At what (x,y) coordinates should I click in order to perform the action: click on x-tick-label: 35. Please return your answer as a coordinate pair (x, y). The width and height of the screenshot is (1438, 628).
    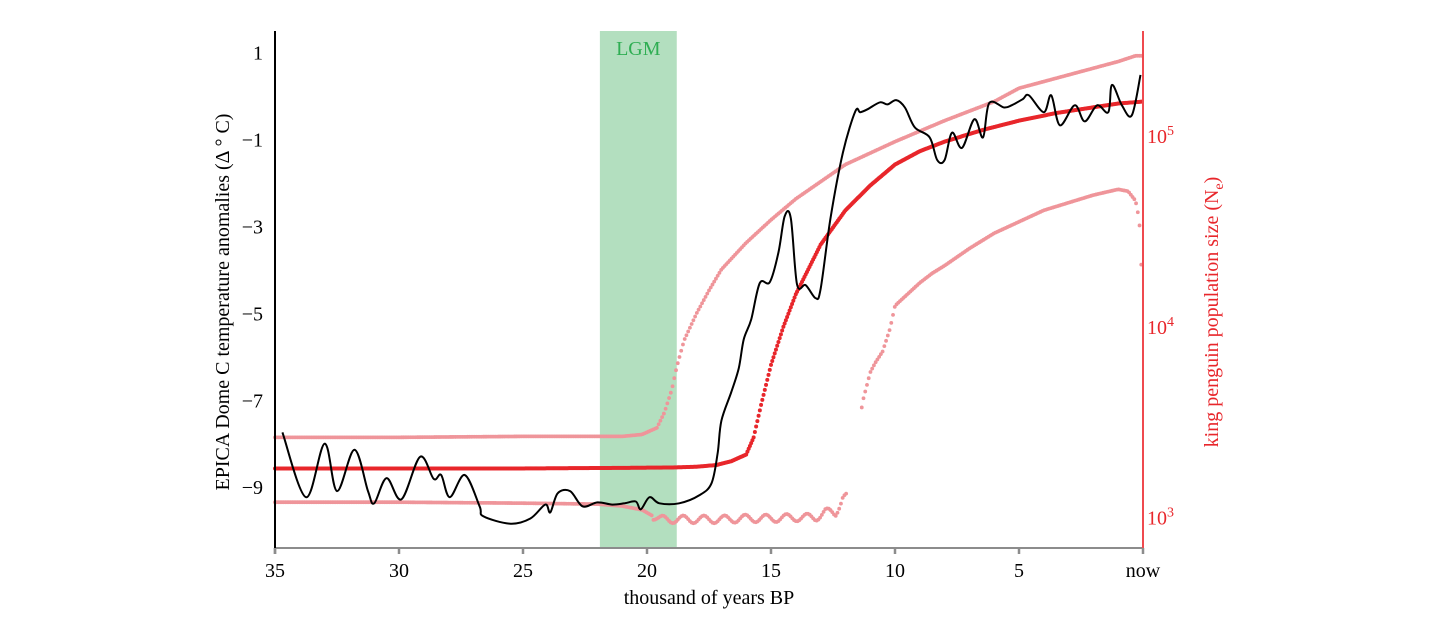
    Looking at the image, I should click on (275, 571).